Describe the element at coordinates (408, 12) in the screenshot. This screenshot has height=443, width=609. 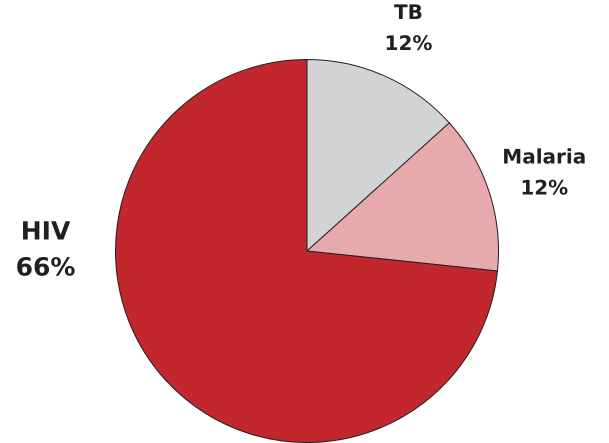
I see `slice-label: TB` at that location.